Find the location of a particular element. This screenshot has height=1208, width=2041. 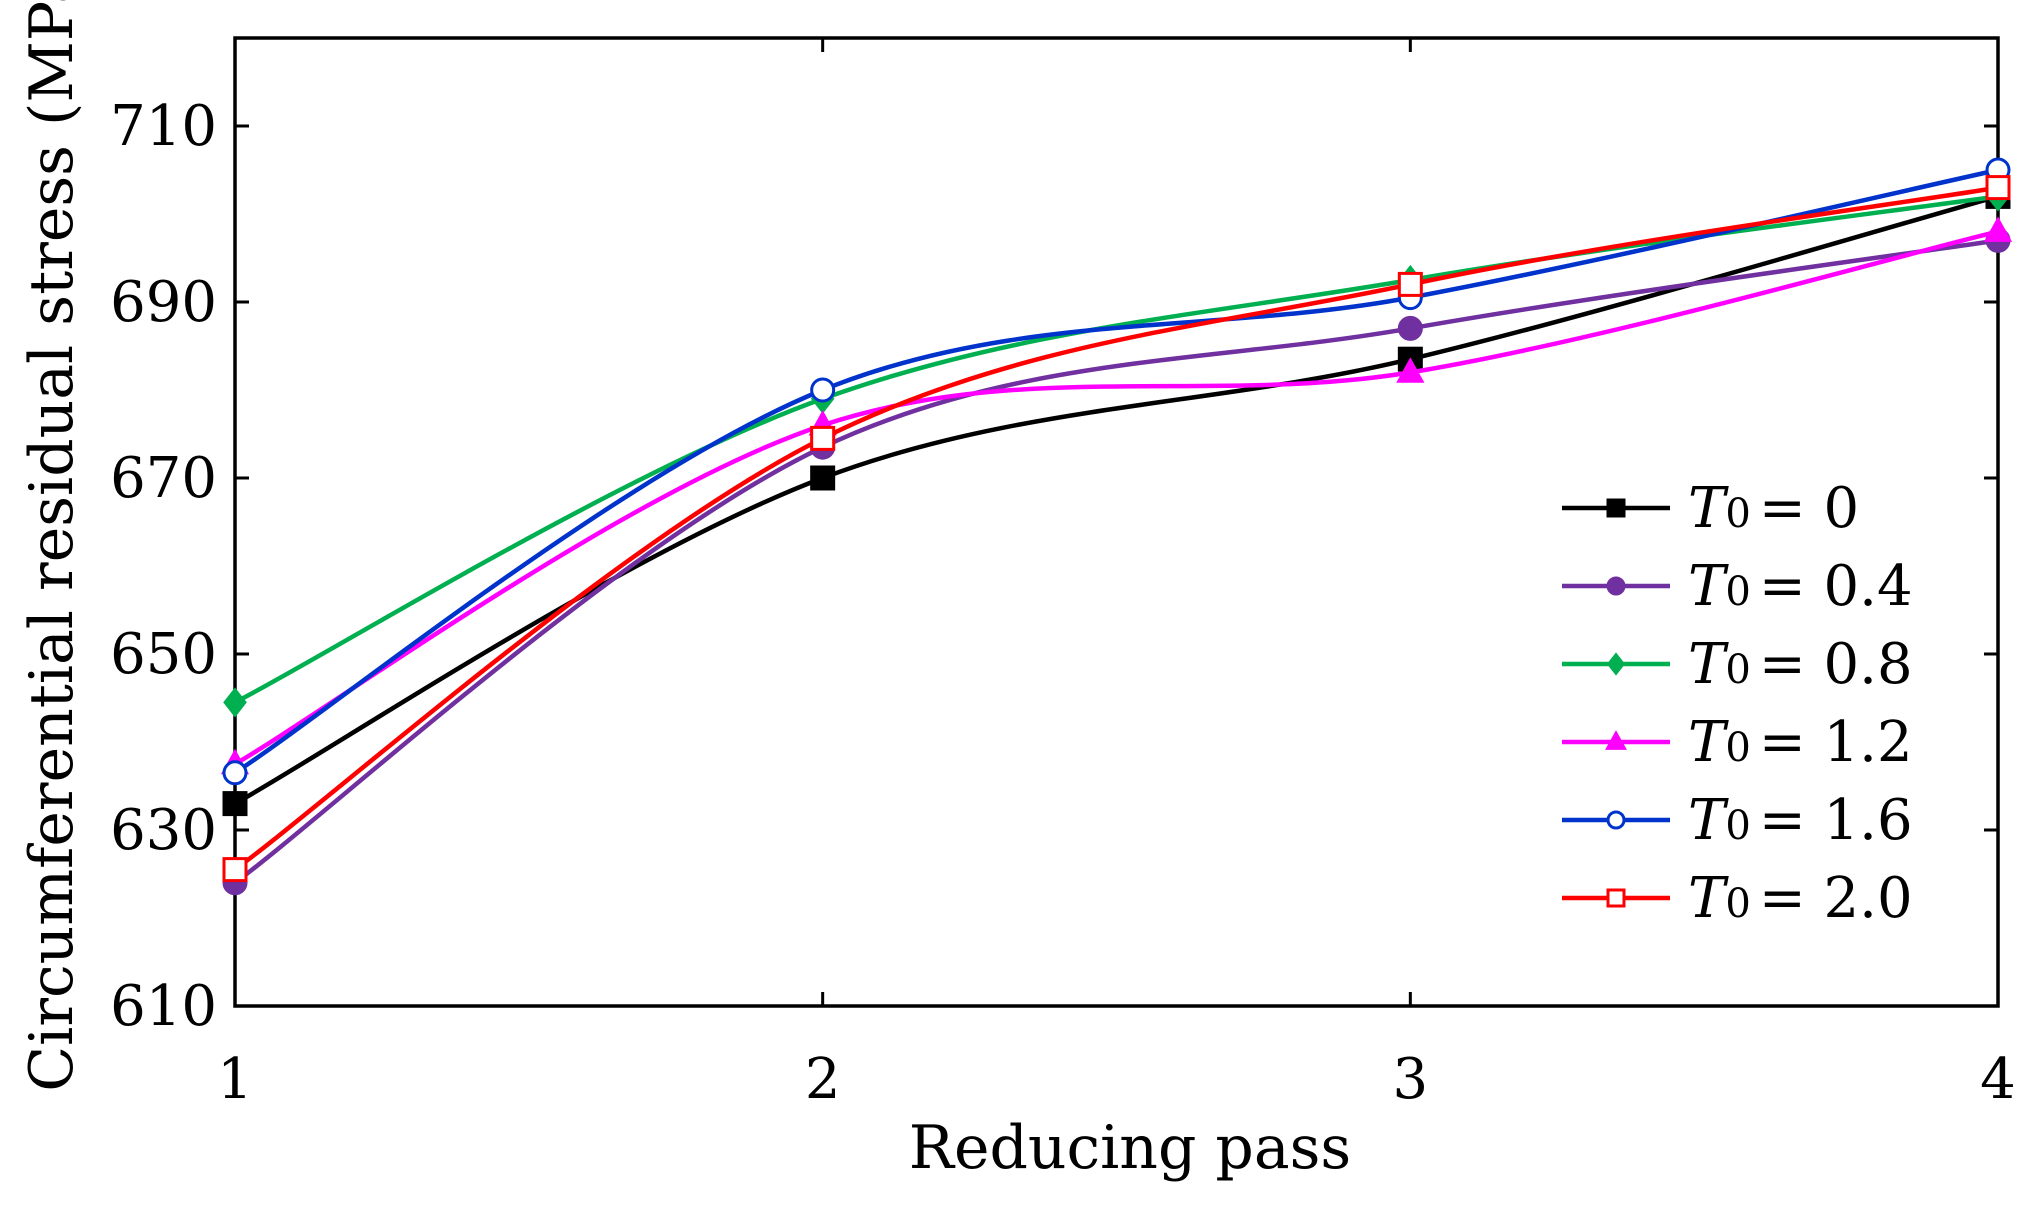

y-tick-label: 670 is located at coordinates (163, 478).